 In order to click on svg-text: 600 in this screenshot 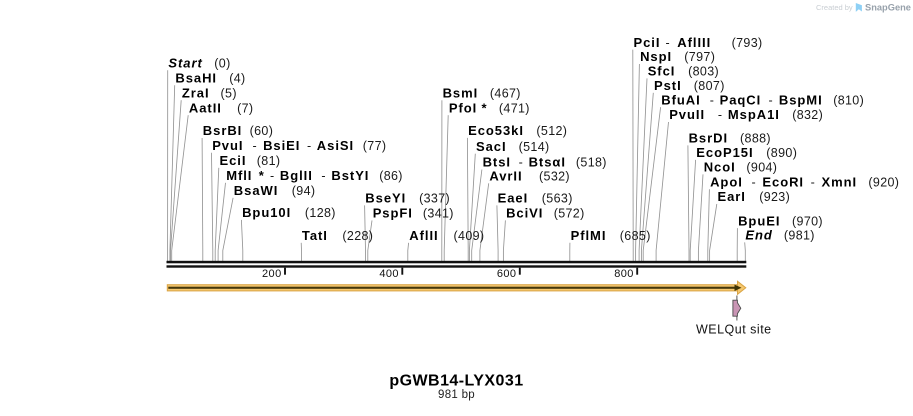, I will do `click(507, 274)`.